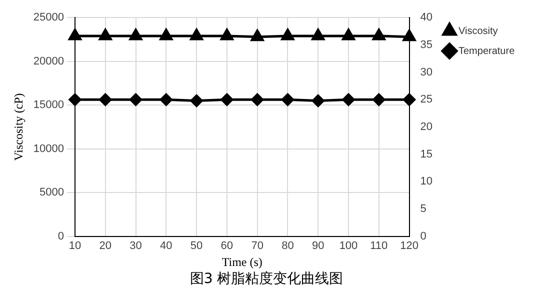  What do you see at coordinates (196, 246) in the screenshot?
I see `x-tick-label: 50` at bounding box center [196, 246].